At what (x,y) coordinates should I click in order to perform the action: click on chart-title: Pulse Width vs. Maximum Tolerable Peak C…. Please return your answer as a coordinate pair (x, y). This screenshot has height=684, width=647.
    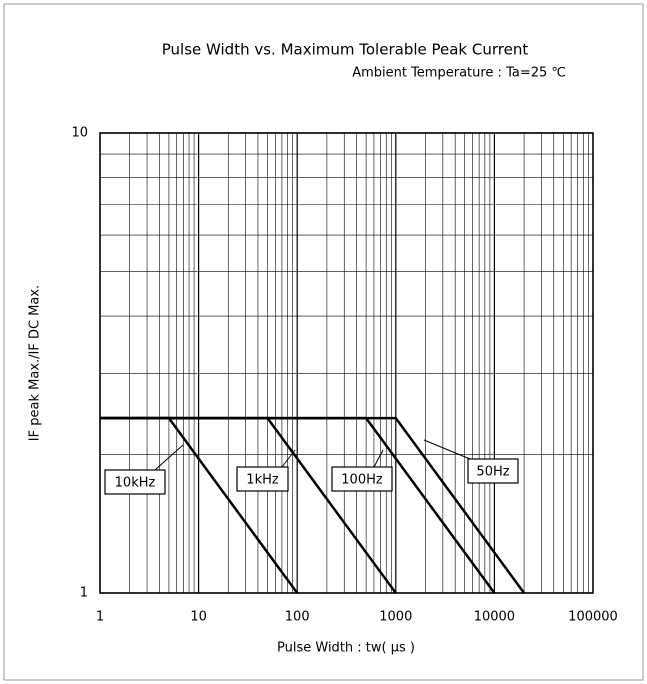
    Looking at the image, I should click on (345, 50).